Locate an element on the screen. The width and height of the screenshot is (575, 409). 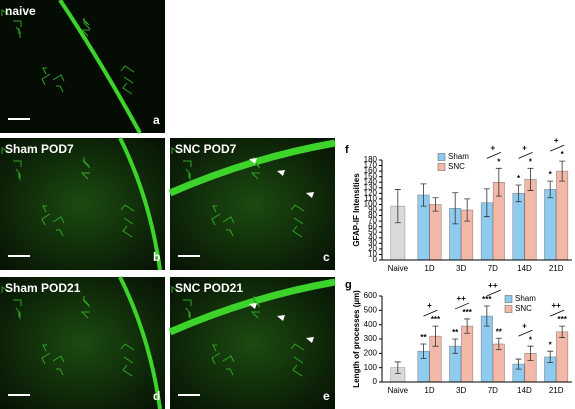
y-axis-title: Length of processes (µm) is located at coordinates (356, 339).